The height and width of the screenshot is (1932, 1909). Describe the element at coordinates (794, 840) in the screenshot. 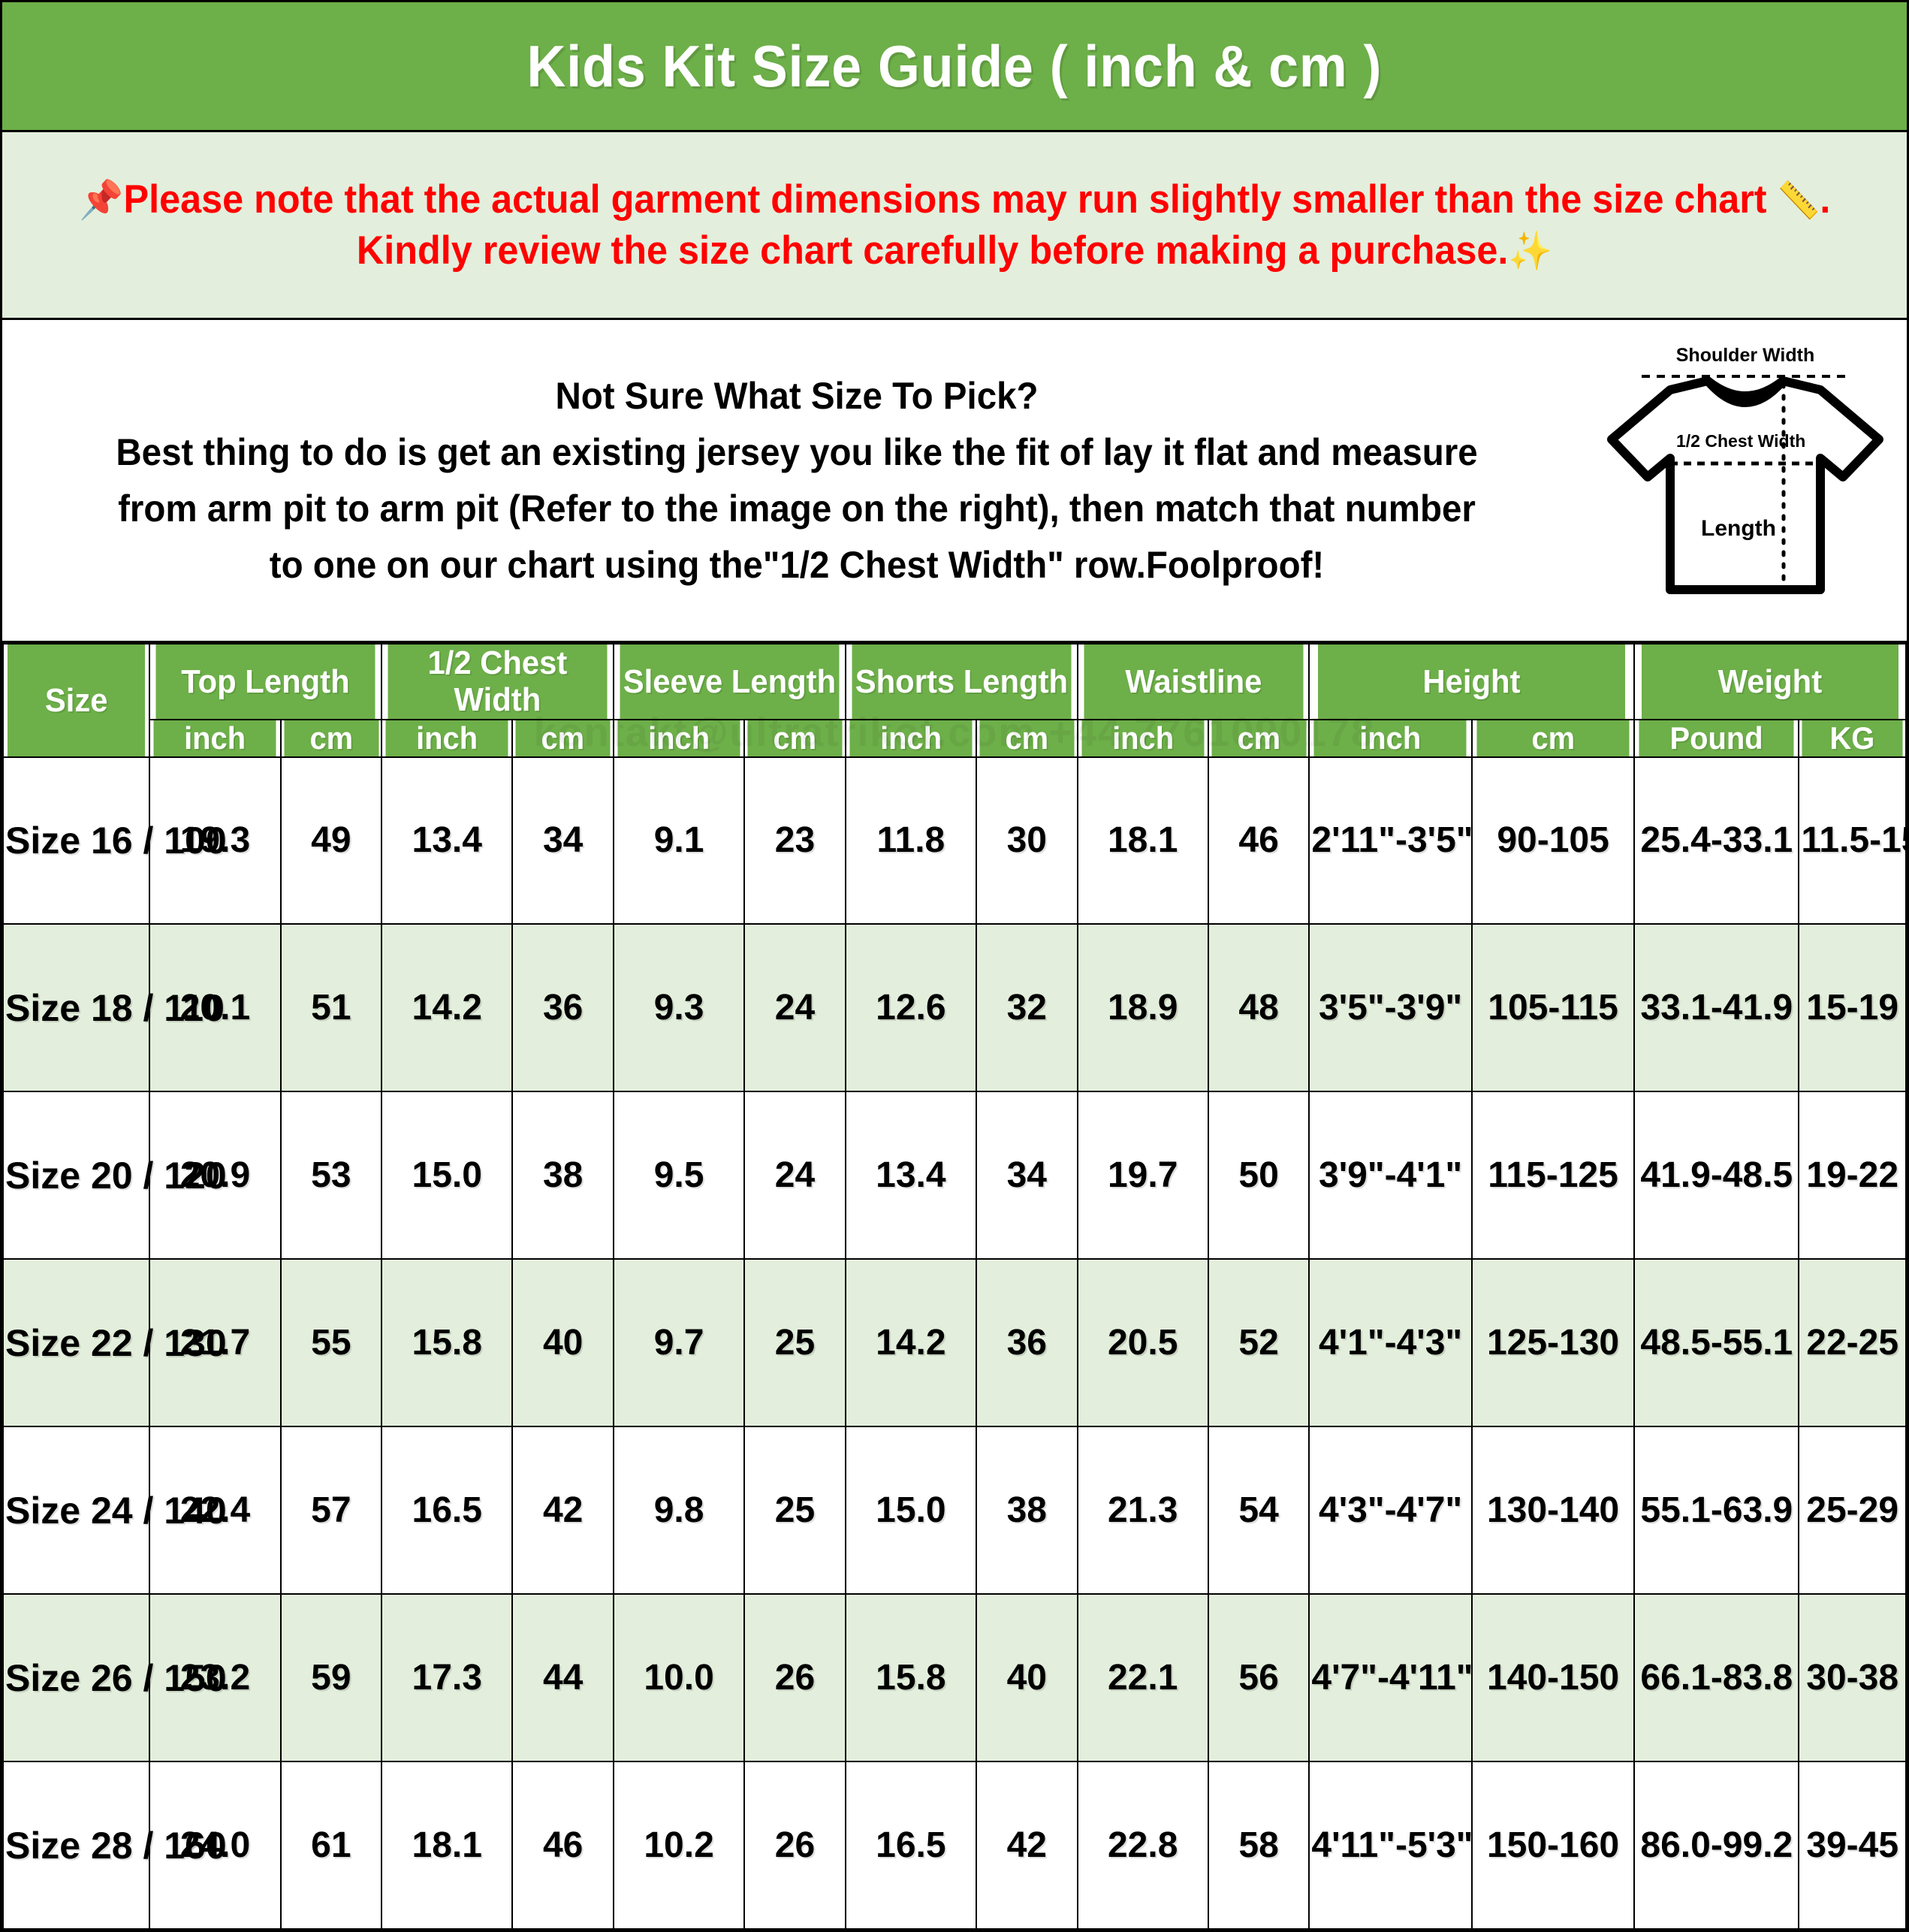

I see `cell-sleeve-cm: 23` at that location.